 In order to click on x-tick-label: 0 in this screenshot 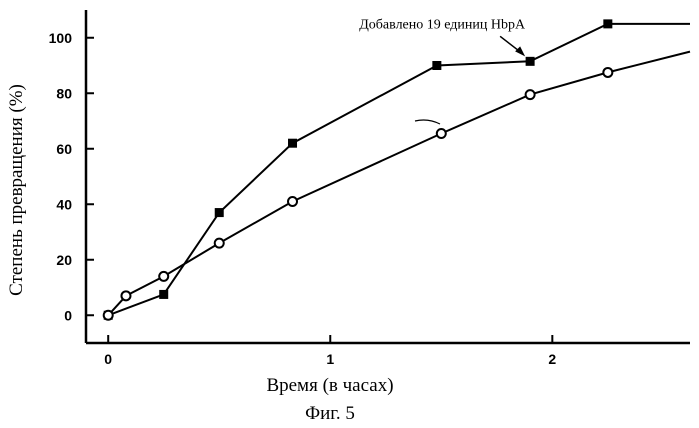, I will do `click(108, 359)`.